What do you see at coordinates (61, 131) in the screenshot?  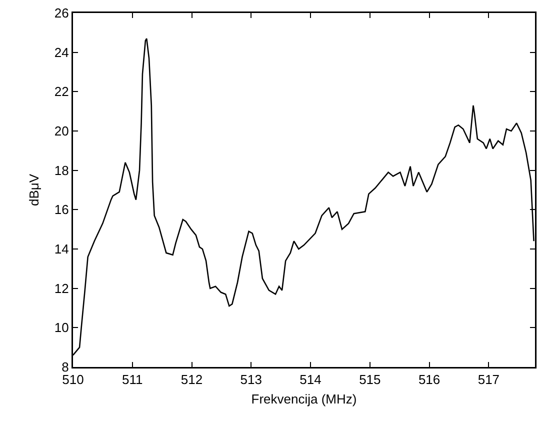 I see `y-tick-label: 20` at bounding box center [61, 131].